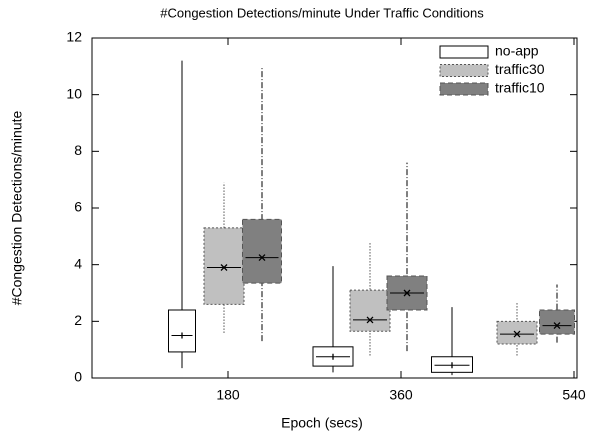 The height and width of the screenshot is (435, 603). I want to click on x-tick-label: 360, so click(401, 395).